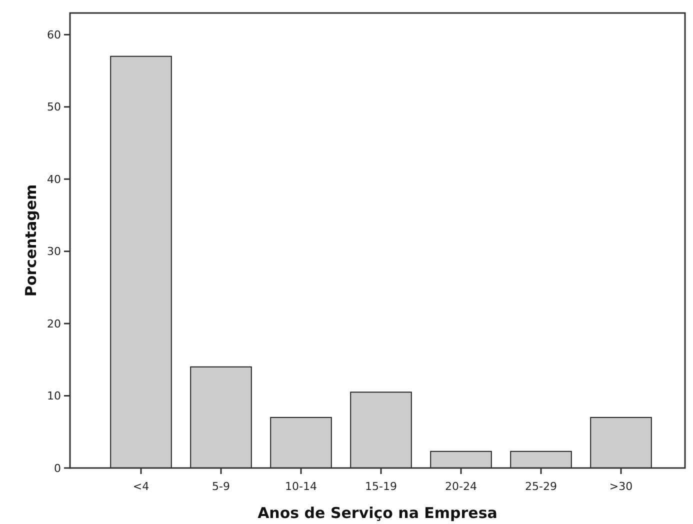 Image resolution: width=693 pixels, height=524 pixels. Describe the element at coordinates (141, 486) in the screenshot. I see `x-tick-label: <4` at that location.